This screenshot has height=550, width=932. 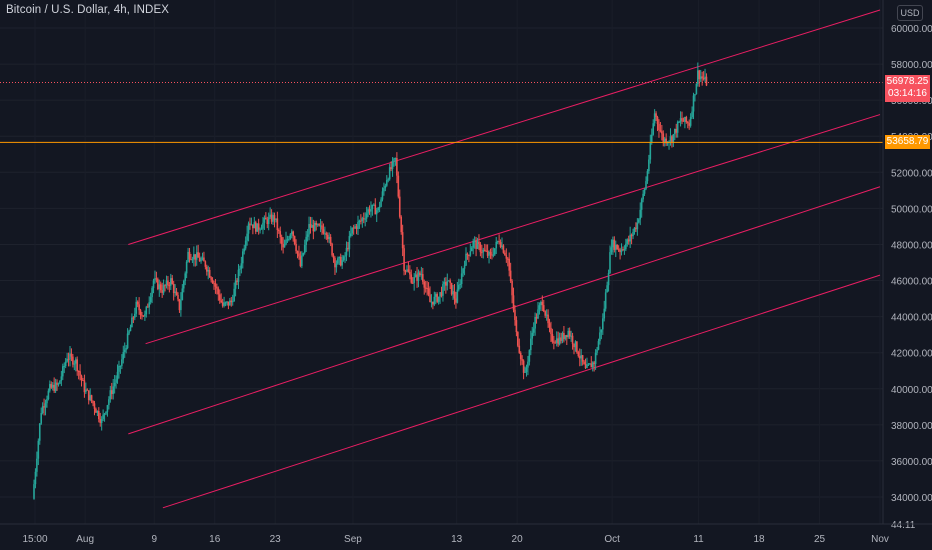 I want to click on time-tick-label: 9, so click(x=154, y=539).